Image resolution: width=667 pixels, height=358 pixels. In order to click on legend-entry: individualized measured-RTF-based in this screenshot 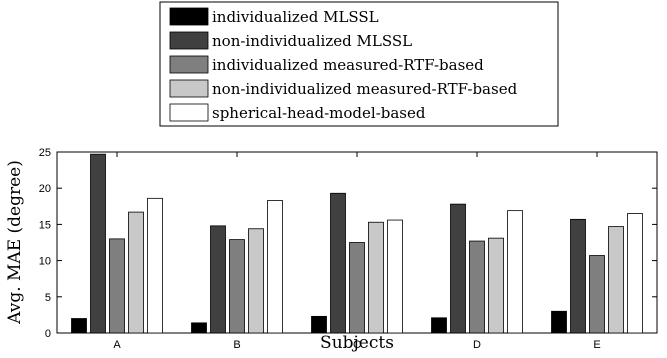, I will do `click(348, 65)`.